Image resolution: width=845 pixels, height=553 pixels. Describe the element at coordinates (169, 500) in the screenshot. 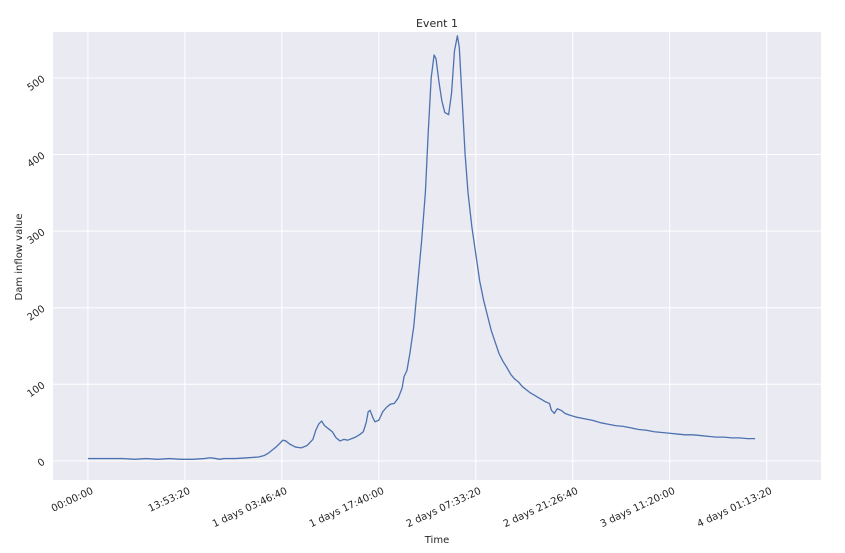

I see `x-tick-label: 13:53:20` at that location.